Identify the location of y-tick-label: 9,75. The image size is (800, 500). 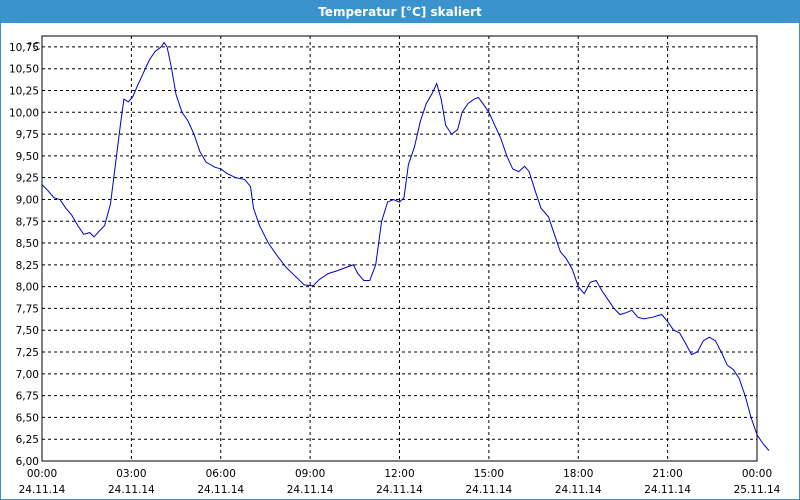
(27, 135).